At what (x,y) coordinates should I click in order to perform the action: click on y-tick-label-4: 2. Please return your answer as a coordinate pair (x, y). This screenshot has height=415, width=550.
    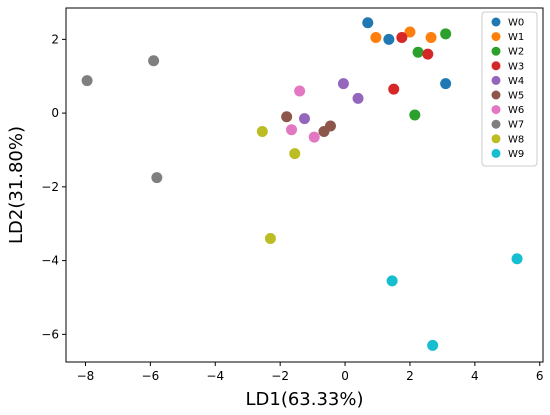
    Looking at the image, I should click on (55, 39).